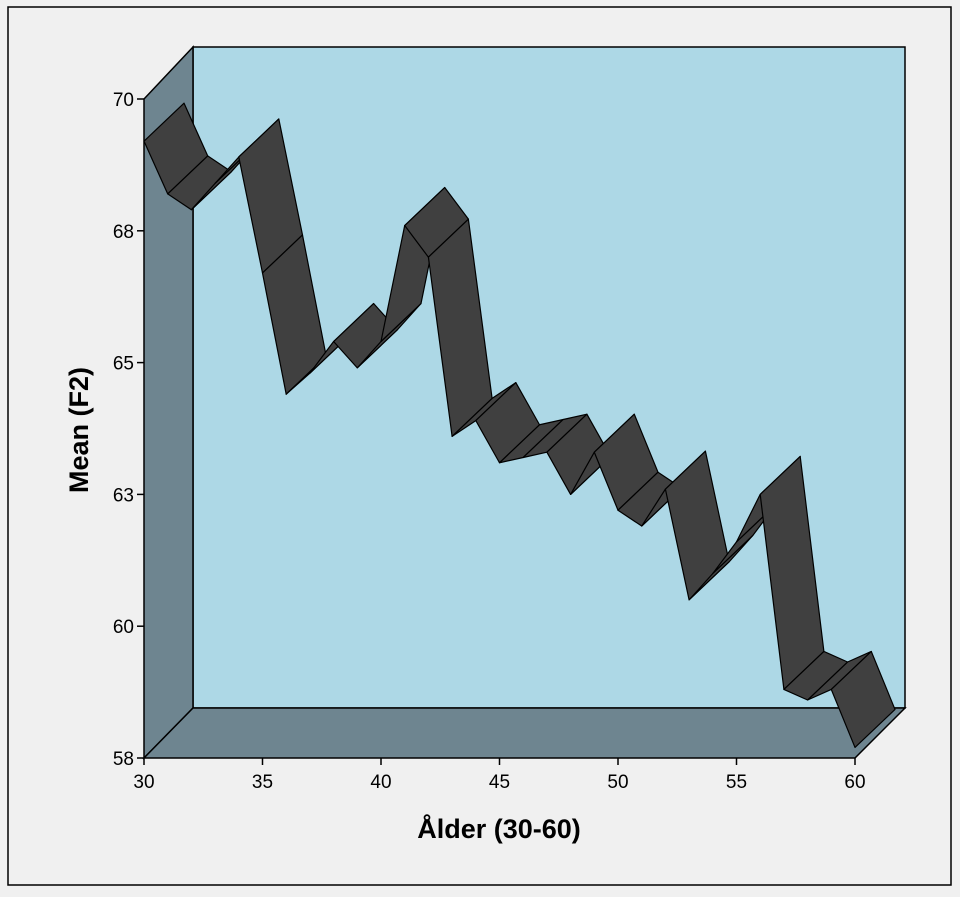 The height and width of the screenshot is (897, 960). Describe the element at coordinates (380, 782) in the screenshot. I see `x-tick-label: 40` at that location.